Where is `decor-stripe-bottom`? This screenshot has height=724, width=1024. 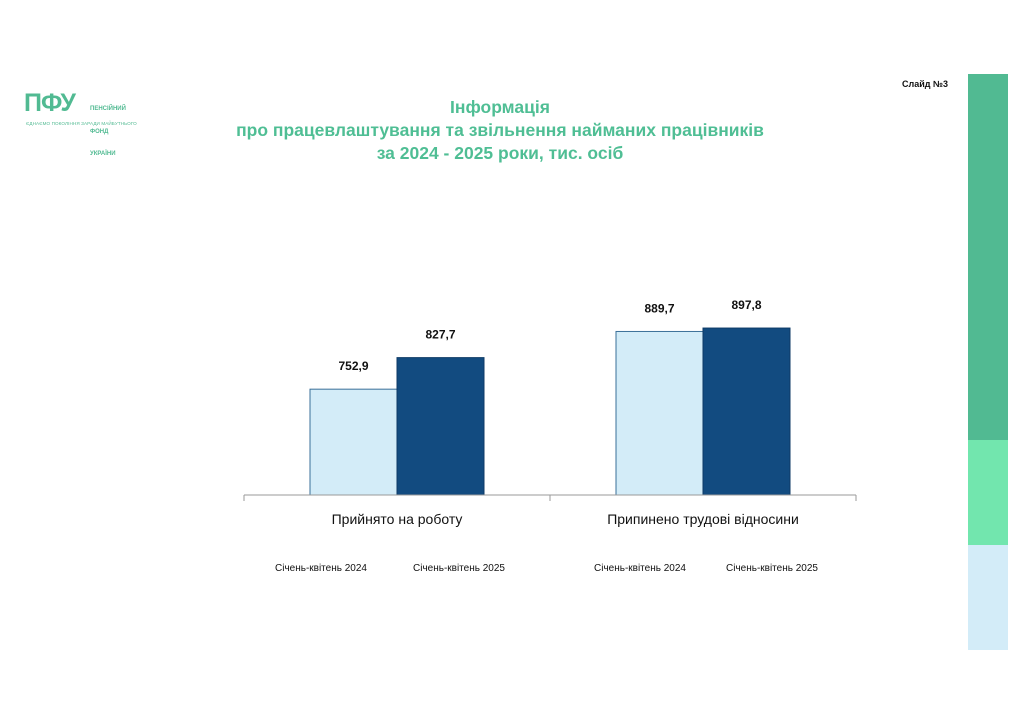
decor-stripe-bottom is located at coordinates (988, 597).